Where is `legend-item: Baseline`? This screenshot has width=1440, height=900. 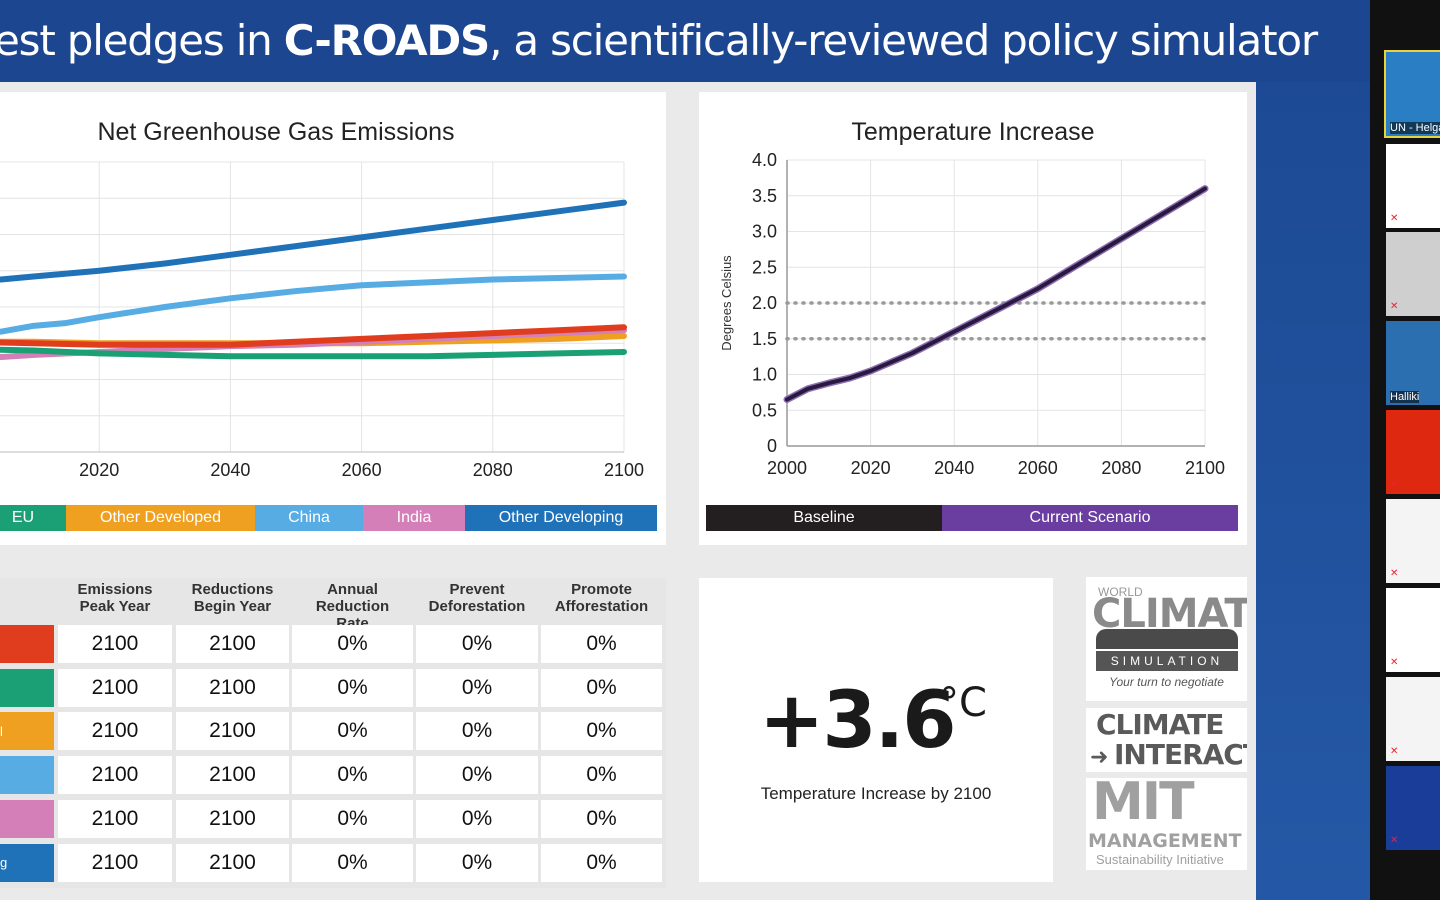
legend-item: Baseline is located at coordinates (824, 518).